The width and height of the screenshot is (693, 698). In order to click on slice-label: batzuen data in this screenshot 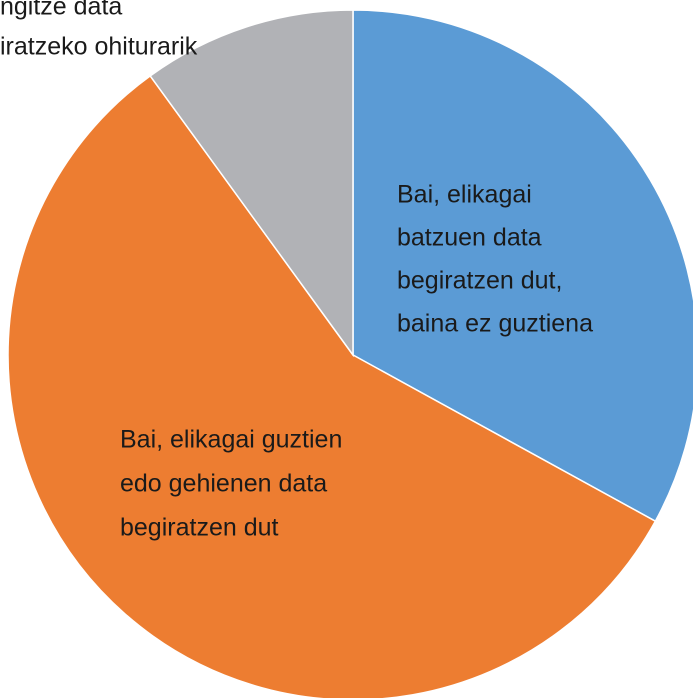, I will do `click(469, 238)`.